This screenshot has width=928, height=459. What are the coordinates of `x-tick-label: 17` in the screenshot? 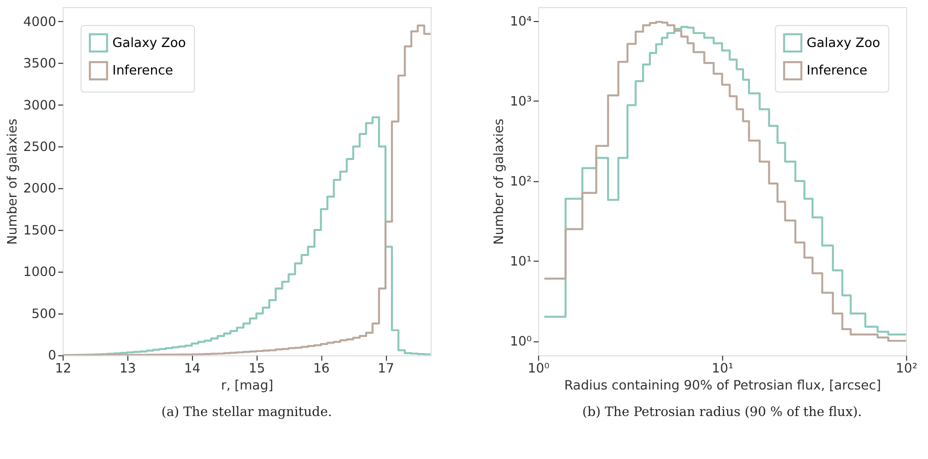 It's located at (386, 369).